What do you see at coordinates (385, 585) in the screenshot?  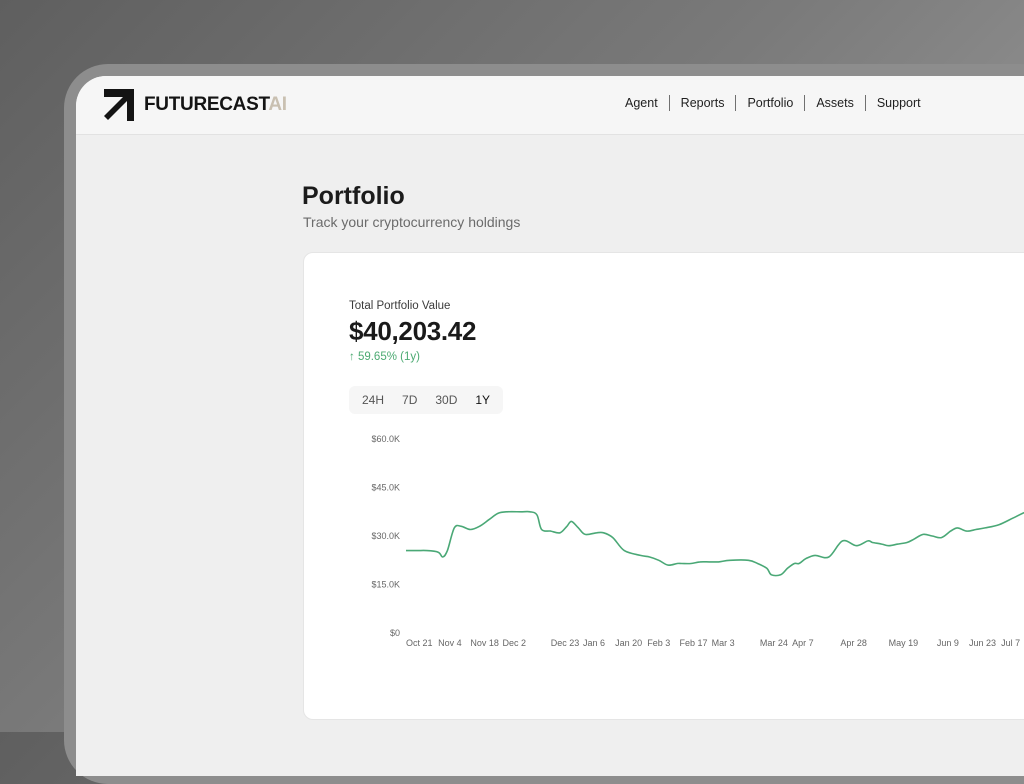 I see `y-tick-label: $15.0K` at bounding box center [385, 585].